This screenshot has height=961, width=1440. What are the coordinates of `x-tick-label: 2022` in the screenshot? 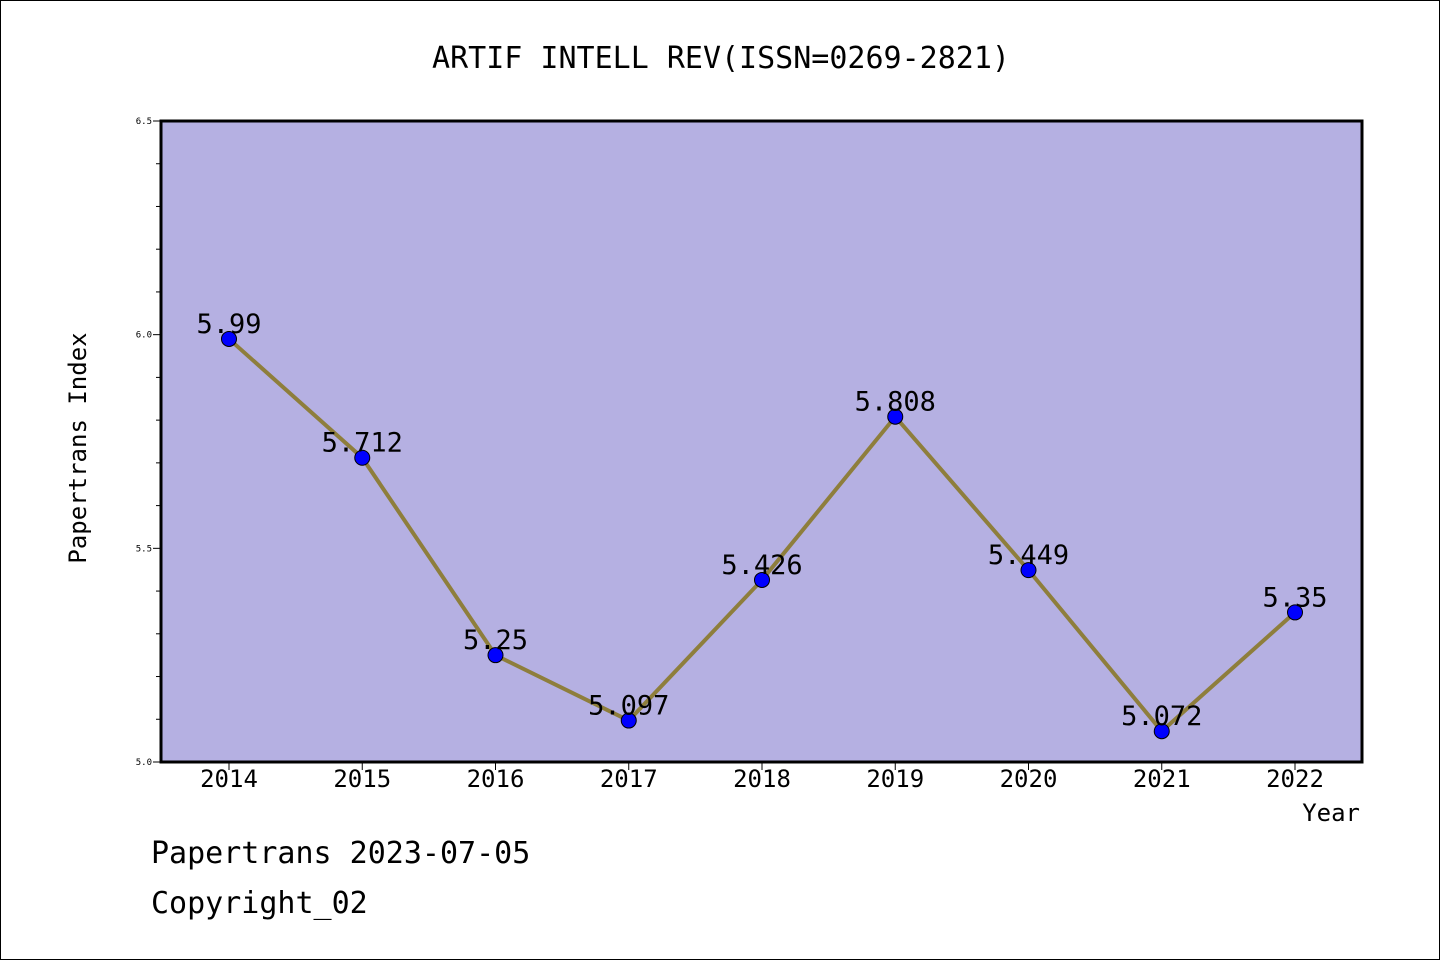 It's located at (1295, 779).